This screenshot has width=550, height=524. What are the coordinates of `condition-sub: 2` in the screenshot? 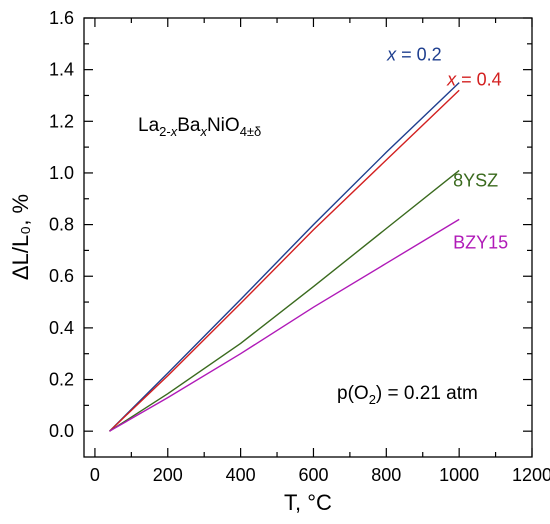 It's located at (372, 399).